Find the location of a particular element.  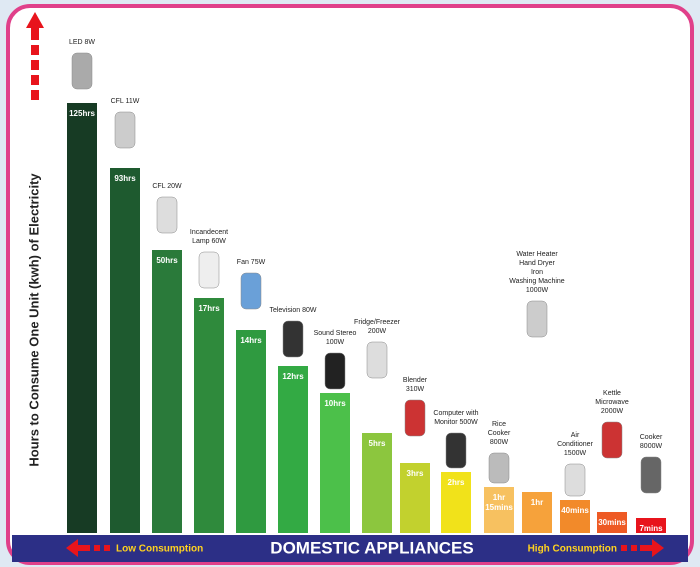

appliance-label: 800W is located at coordinates (499, 442).